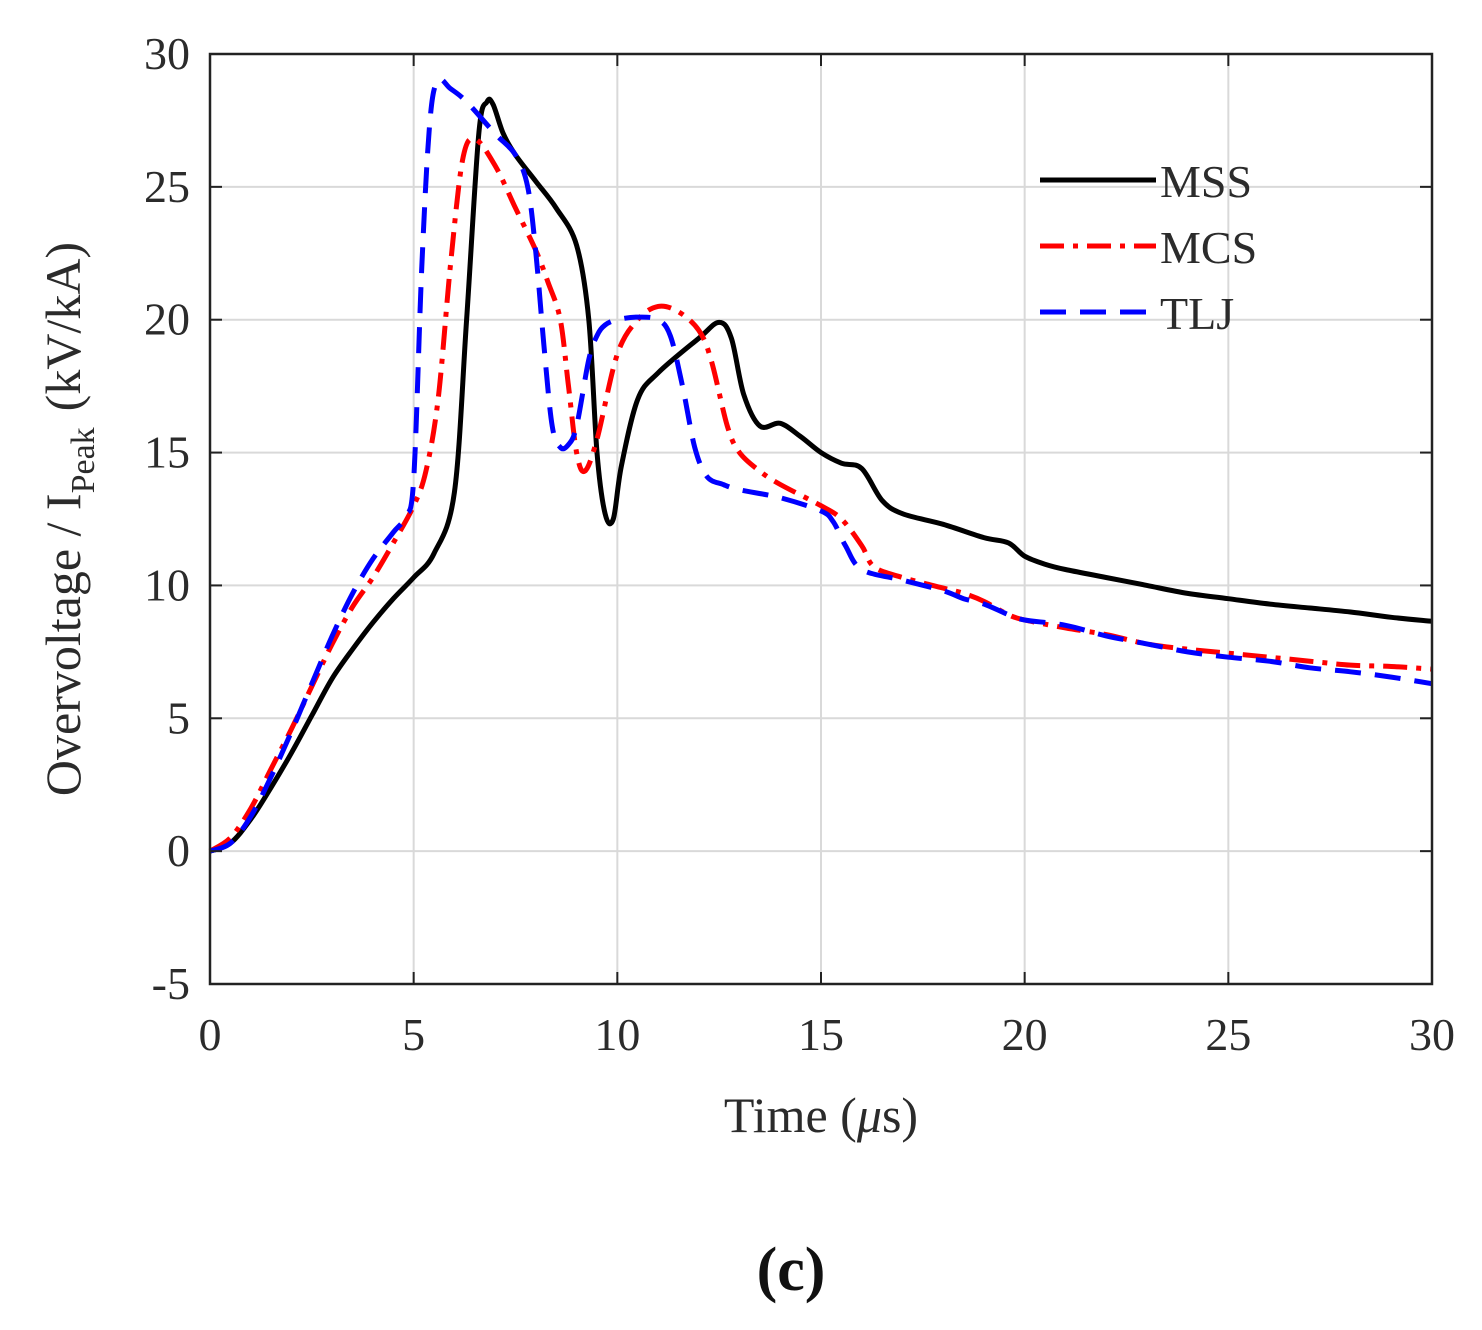  I want to click on y-tick-label: 0, so click(178, 850).